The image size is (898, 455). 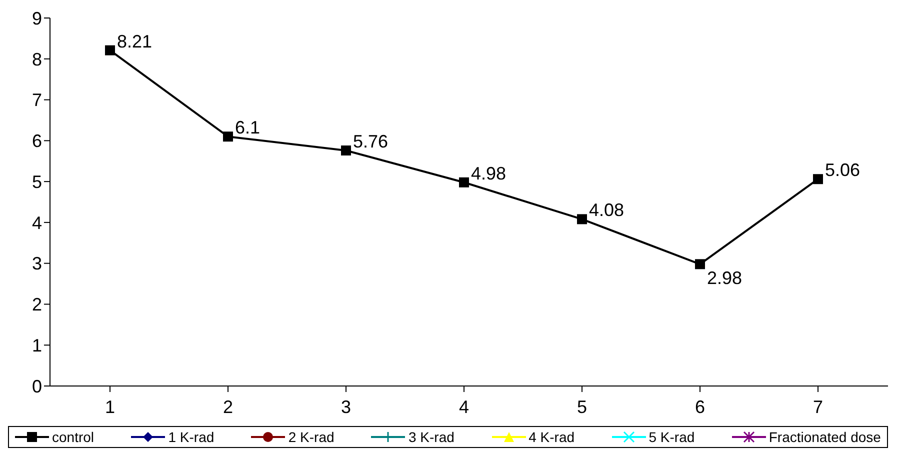 I want to click on x-tick-label: 4, so click(x=464, y=406).